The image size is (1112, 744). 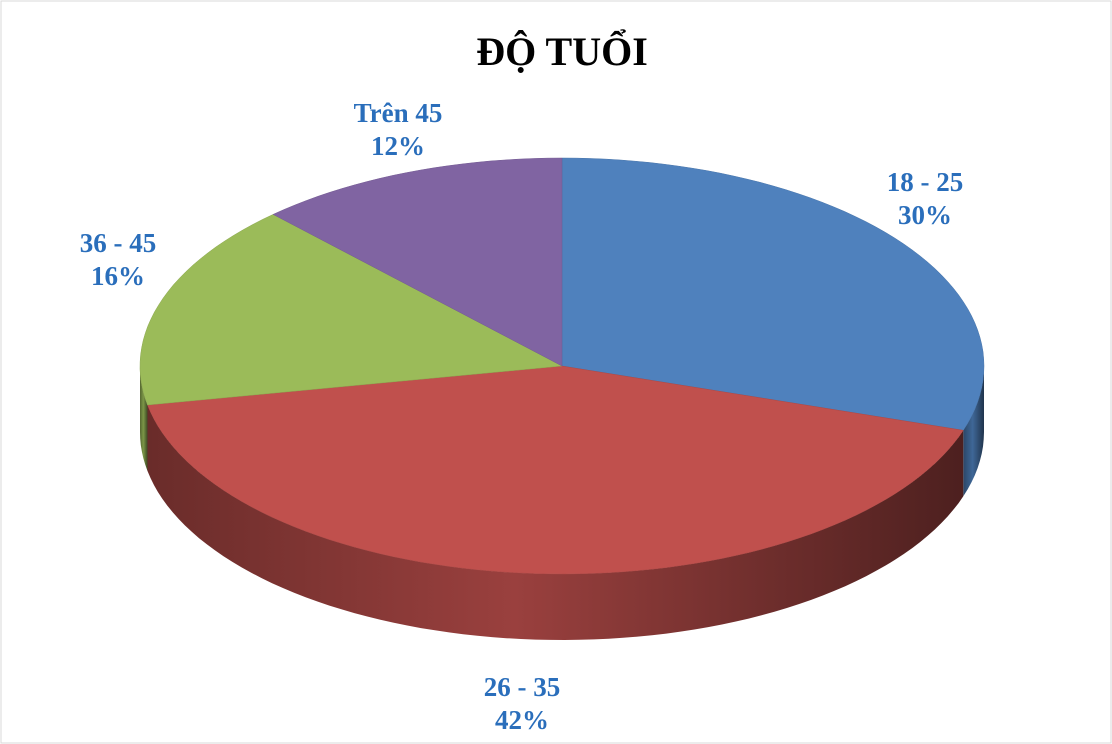 I want to click on slice-value-label: 16%, so click(x=118, y=276).